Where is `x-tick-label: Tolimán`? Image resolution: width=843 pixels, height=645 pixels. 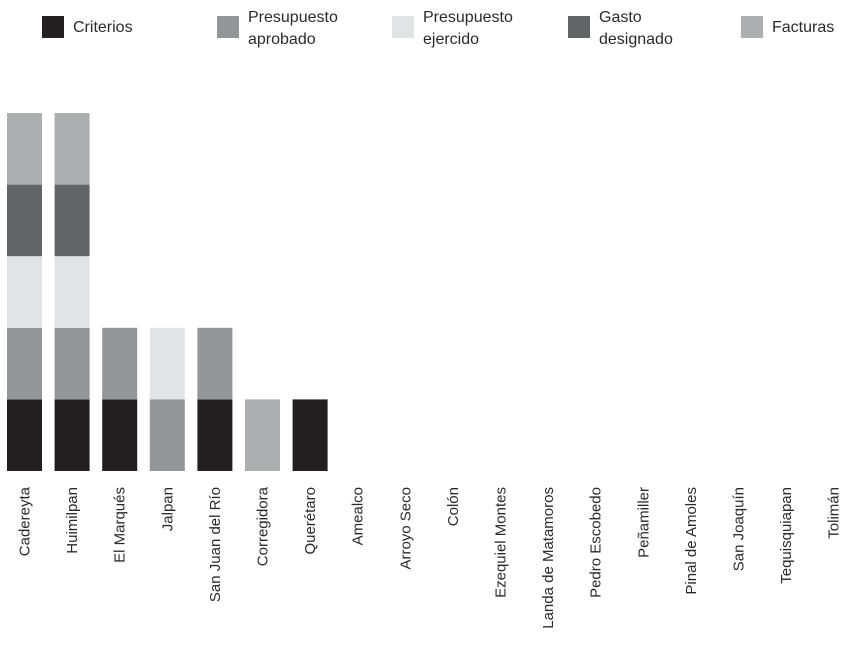 x-tick-label: Tolimán is located at coordinates (834, 513).